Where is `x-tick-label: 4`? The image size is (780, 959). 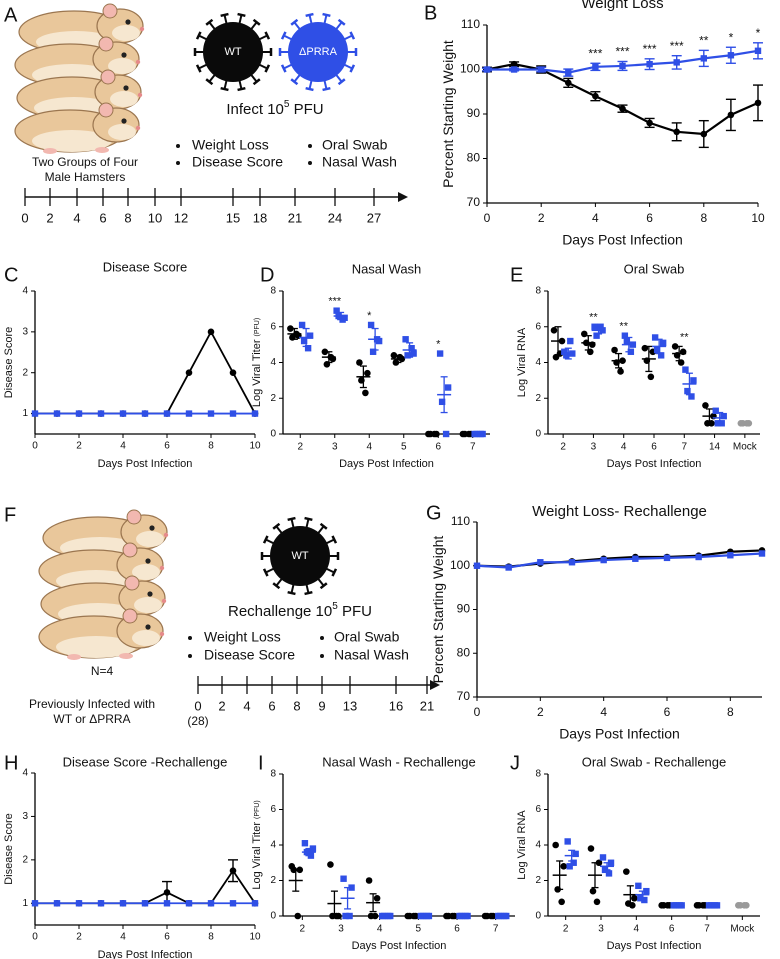
x-tick-label: 4 is located at coordinates (123, 446).